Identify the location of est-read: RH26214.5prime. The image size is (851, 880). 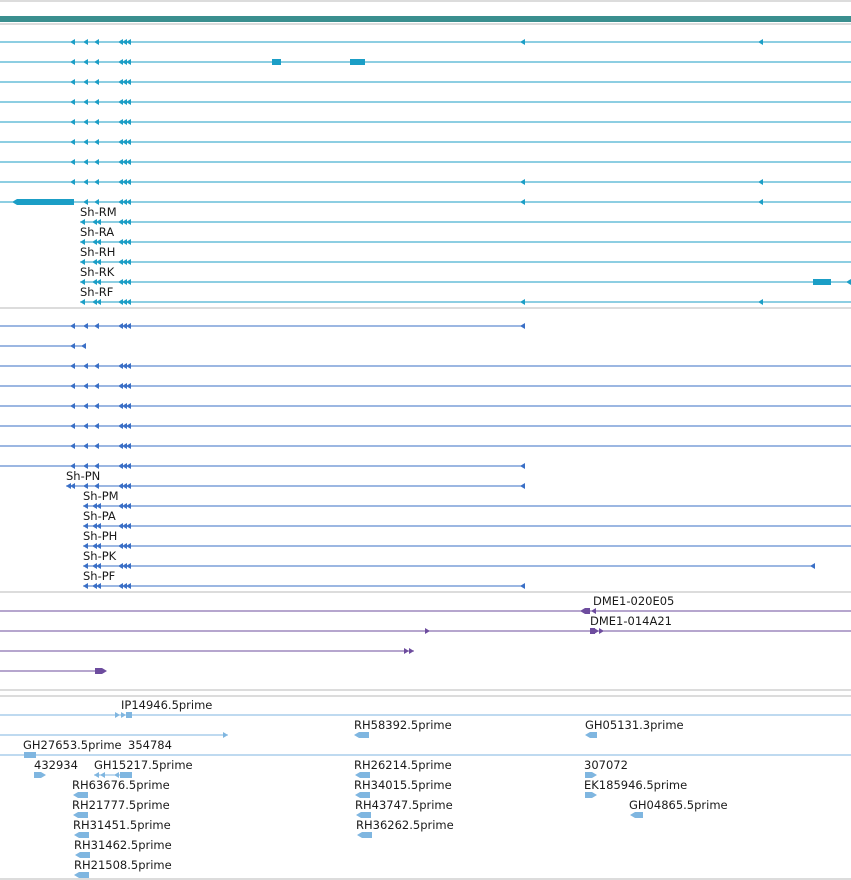
(403, 768).